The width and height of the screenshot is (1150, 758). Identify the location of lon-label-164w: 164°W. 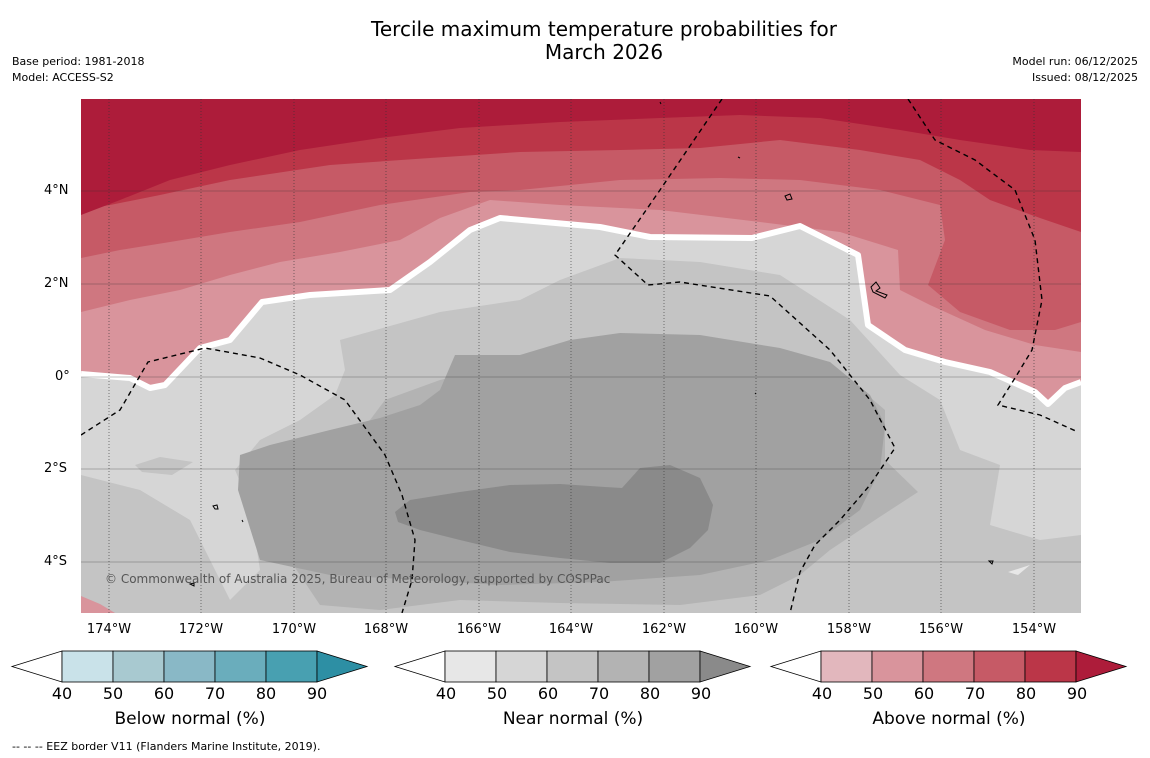
(571, 629).